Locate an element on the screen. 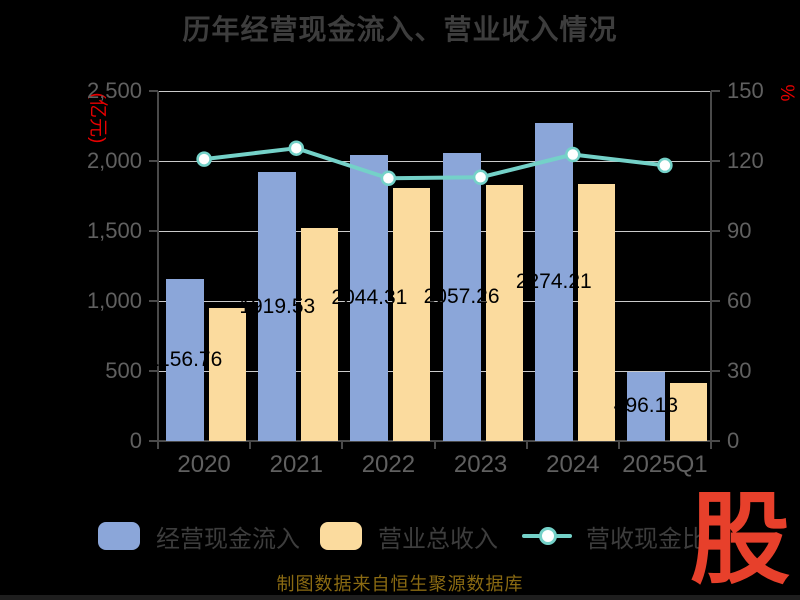 The height and width of the screenshot is (600, 800). legend-swatch-revenue-icon is located at coordinates (341, 536).